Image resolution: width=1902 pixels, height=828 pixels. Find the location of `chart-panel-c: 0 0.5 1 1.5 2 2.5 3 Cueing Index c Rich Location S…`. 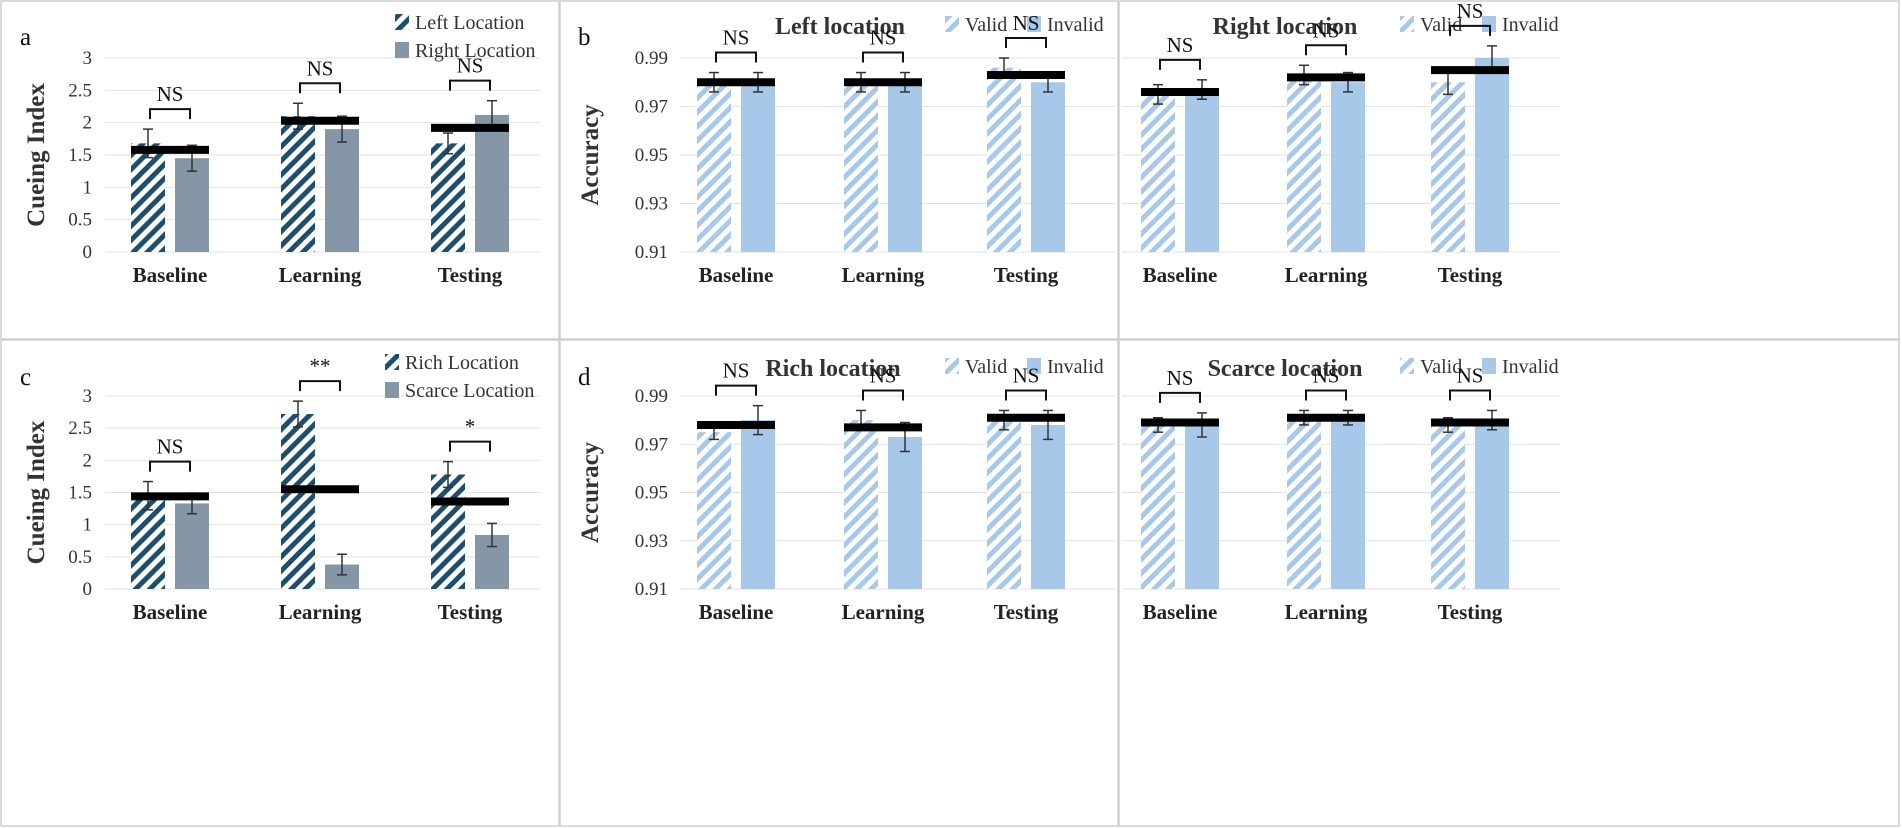

chart-panel-c: 0 0.5 1 1.5 2 2.5 3 Cueing Index c Rich Location S… is located at coordinates (280, 488).